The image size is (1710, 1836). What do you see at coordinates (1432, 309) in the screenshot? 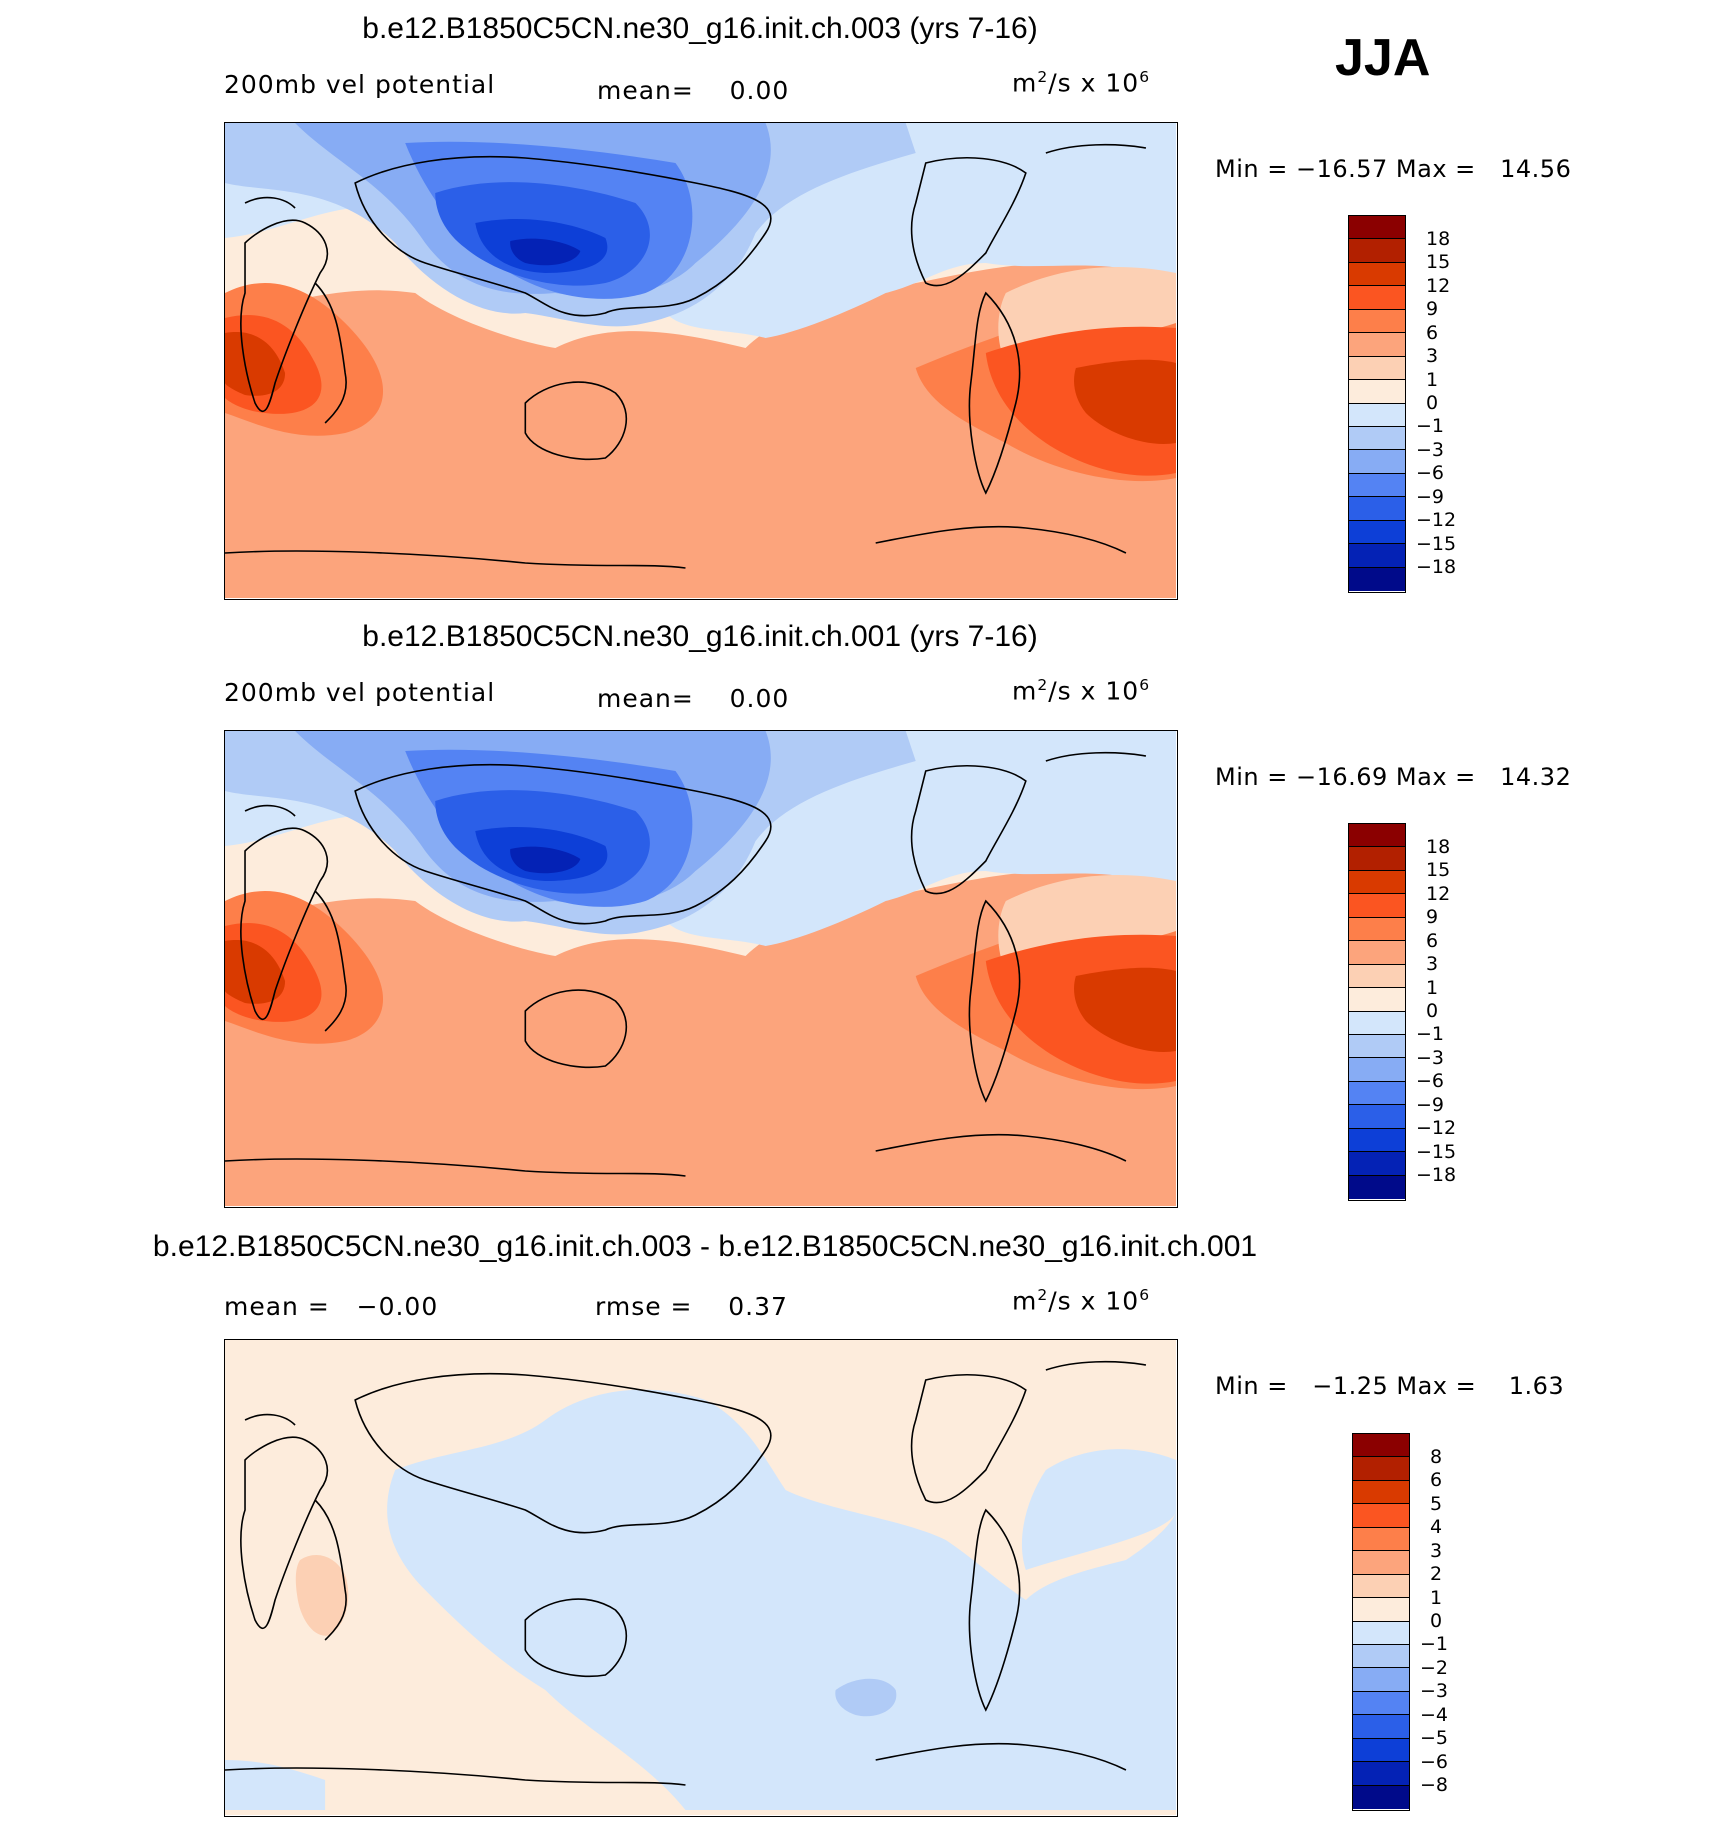
I see `colorbar-tick-label: 9` at bounding box center [1432, 309].